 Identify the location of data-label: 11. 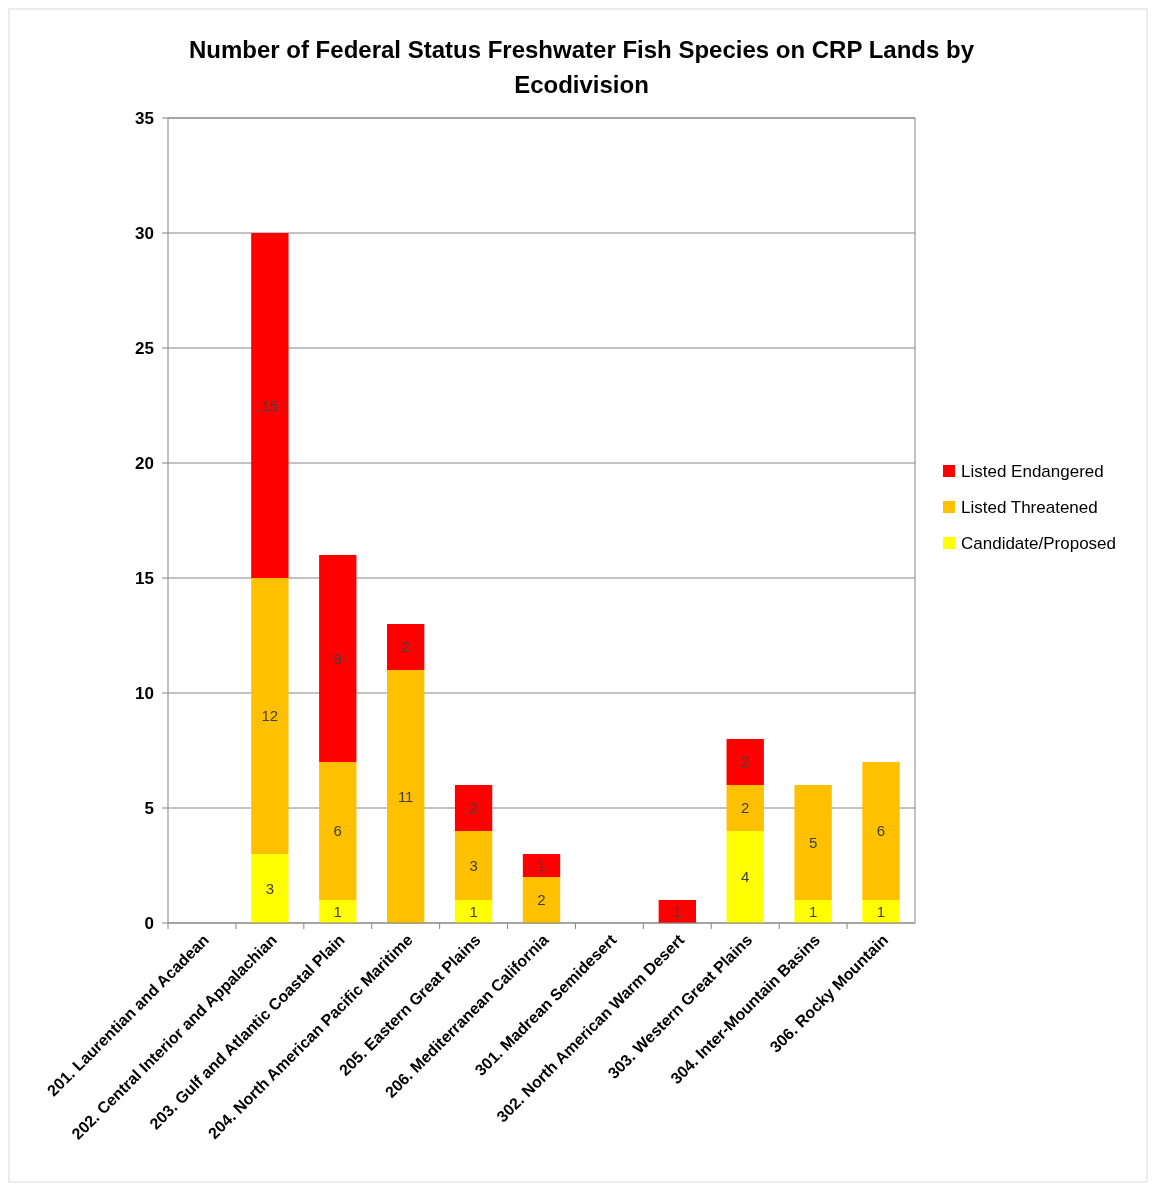
(405, 796).